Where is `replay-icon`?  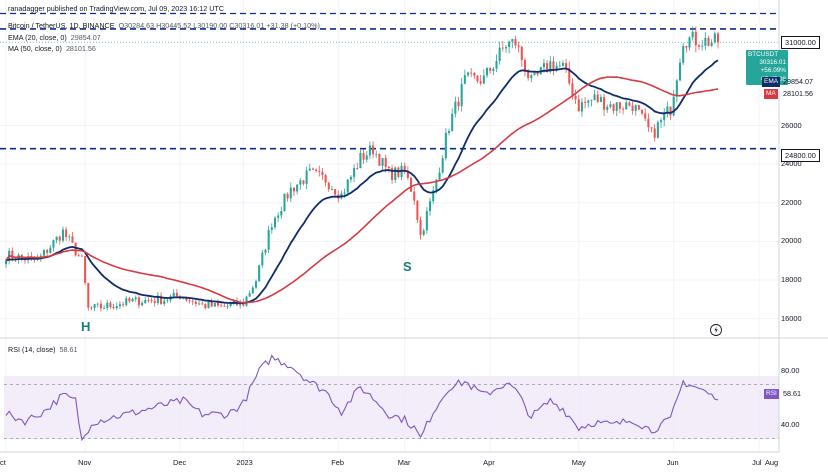 replay-icon is located at coordinates (716, 330).